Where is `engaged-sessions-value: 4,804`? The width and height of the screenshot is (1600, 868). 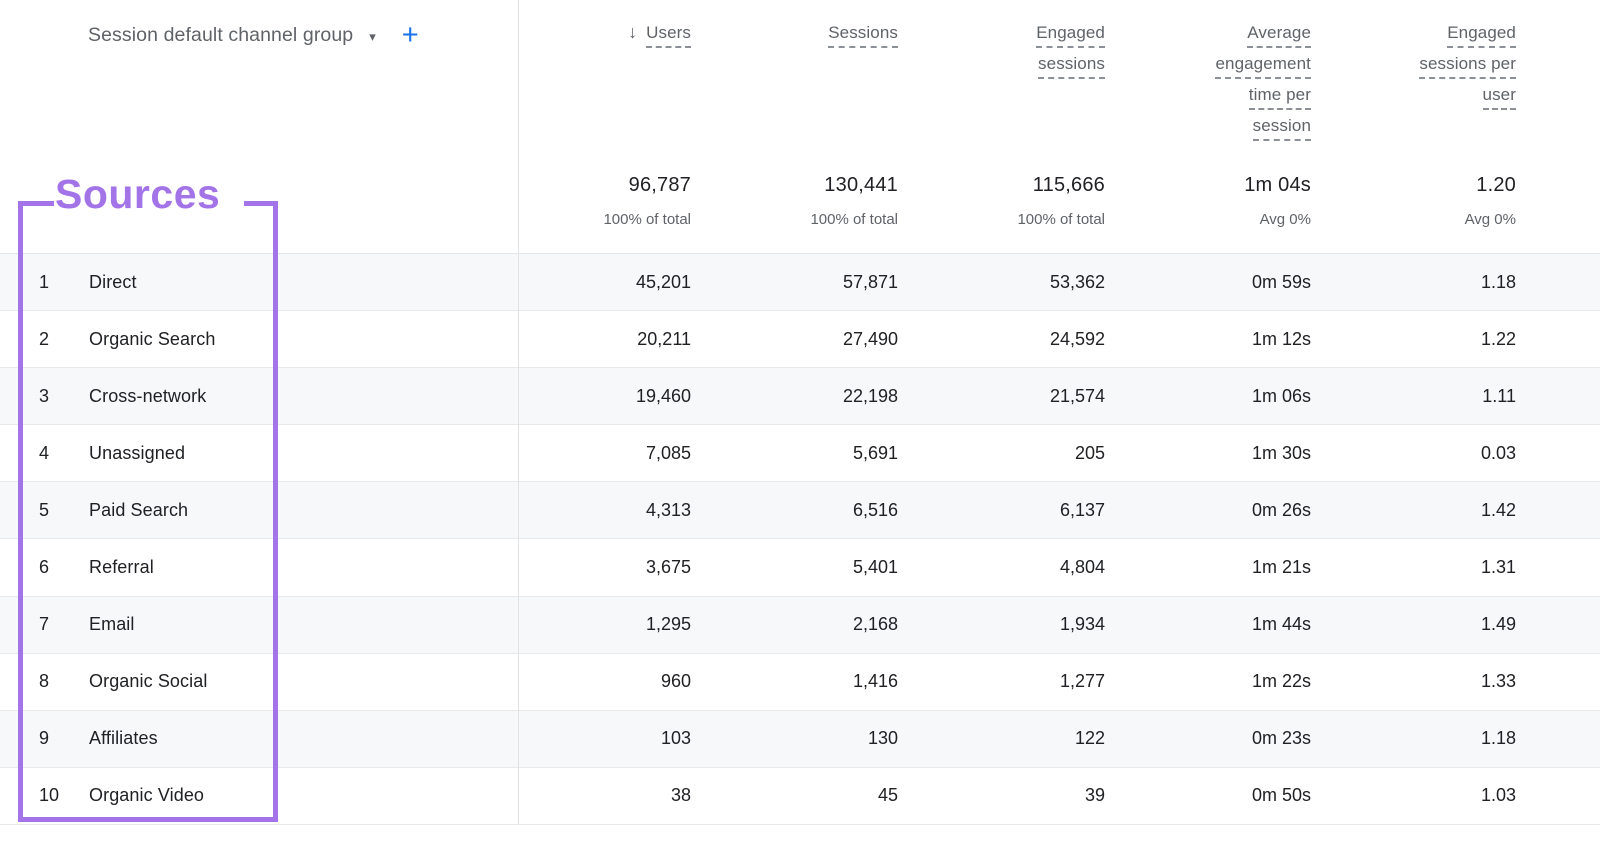
engaged-sessions-value: 4,804 is located at coordinates (1082, 567).